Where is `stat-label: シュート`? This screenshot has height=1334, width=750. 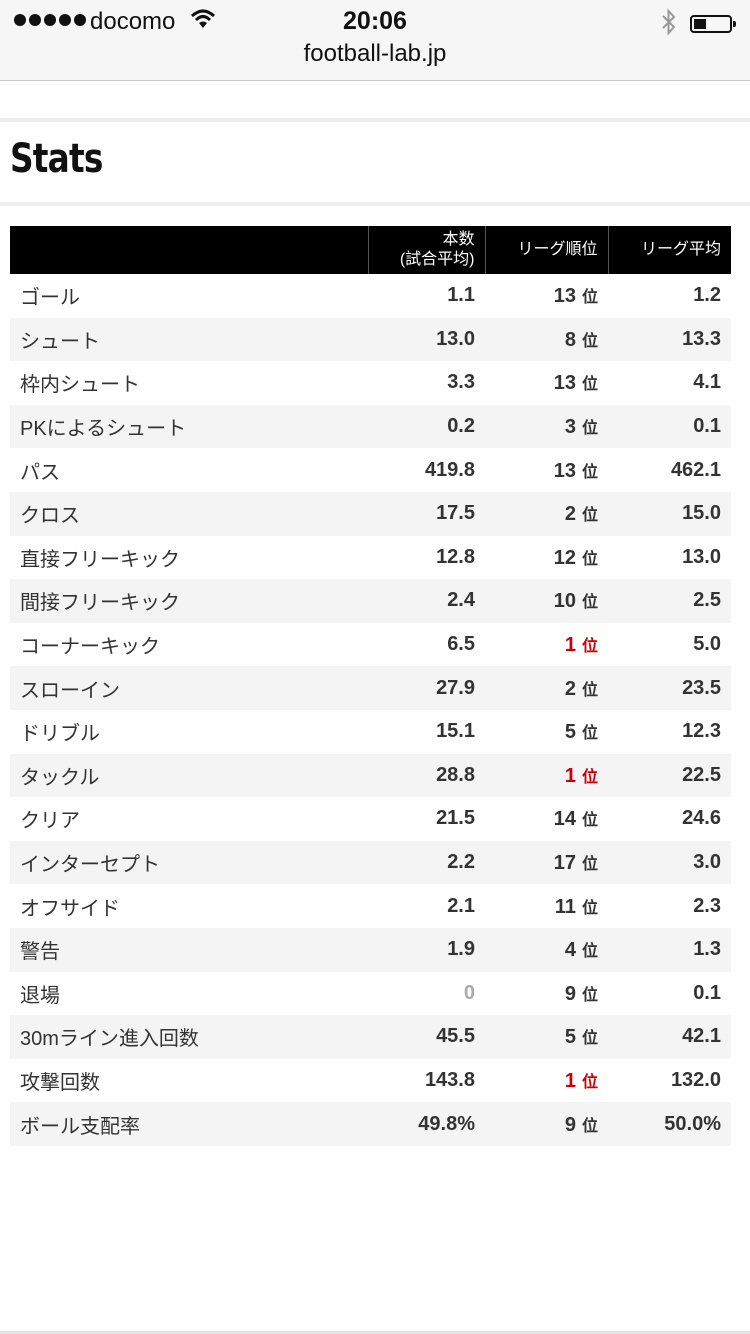
stat-label: シュート is located at coordinates (189, 339).